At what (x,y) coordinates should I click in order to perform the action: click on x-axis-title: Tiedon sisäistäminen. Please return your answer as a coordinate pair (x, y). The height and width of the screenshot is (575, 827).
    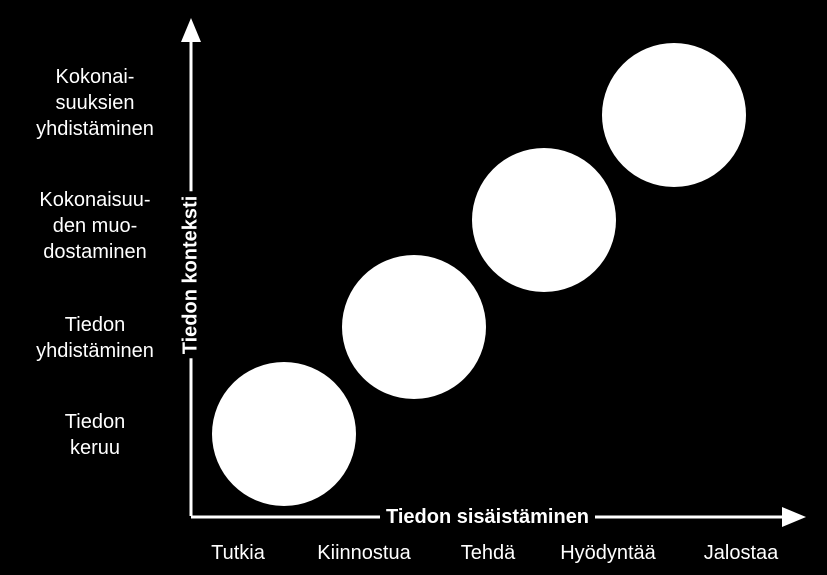
    Looking at the image, I should click on (488, 517).